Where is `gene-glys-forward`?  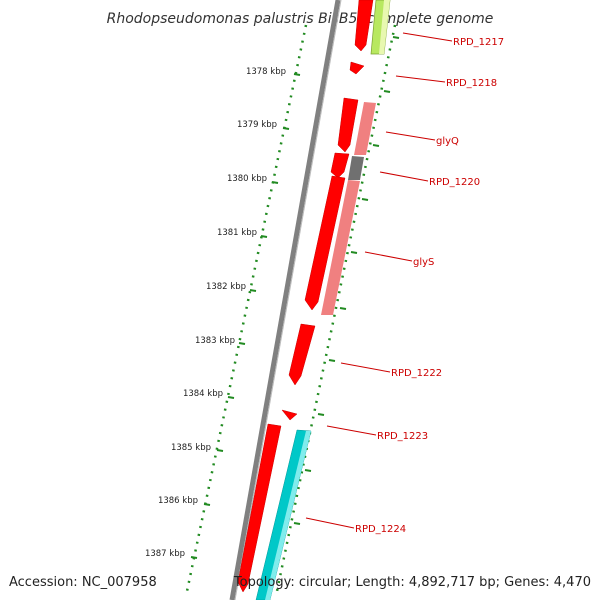 gene-glys-forward is located at coordinates (325, 243).